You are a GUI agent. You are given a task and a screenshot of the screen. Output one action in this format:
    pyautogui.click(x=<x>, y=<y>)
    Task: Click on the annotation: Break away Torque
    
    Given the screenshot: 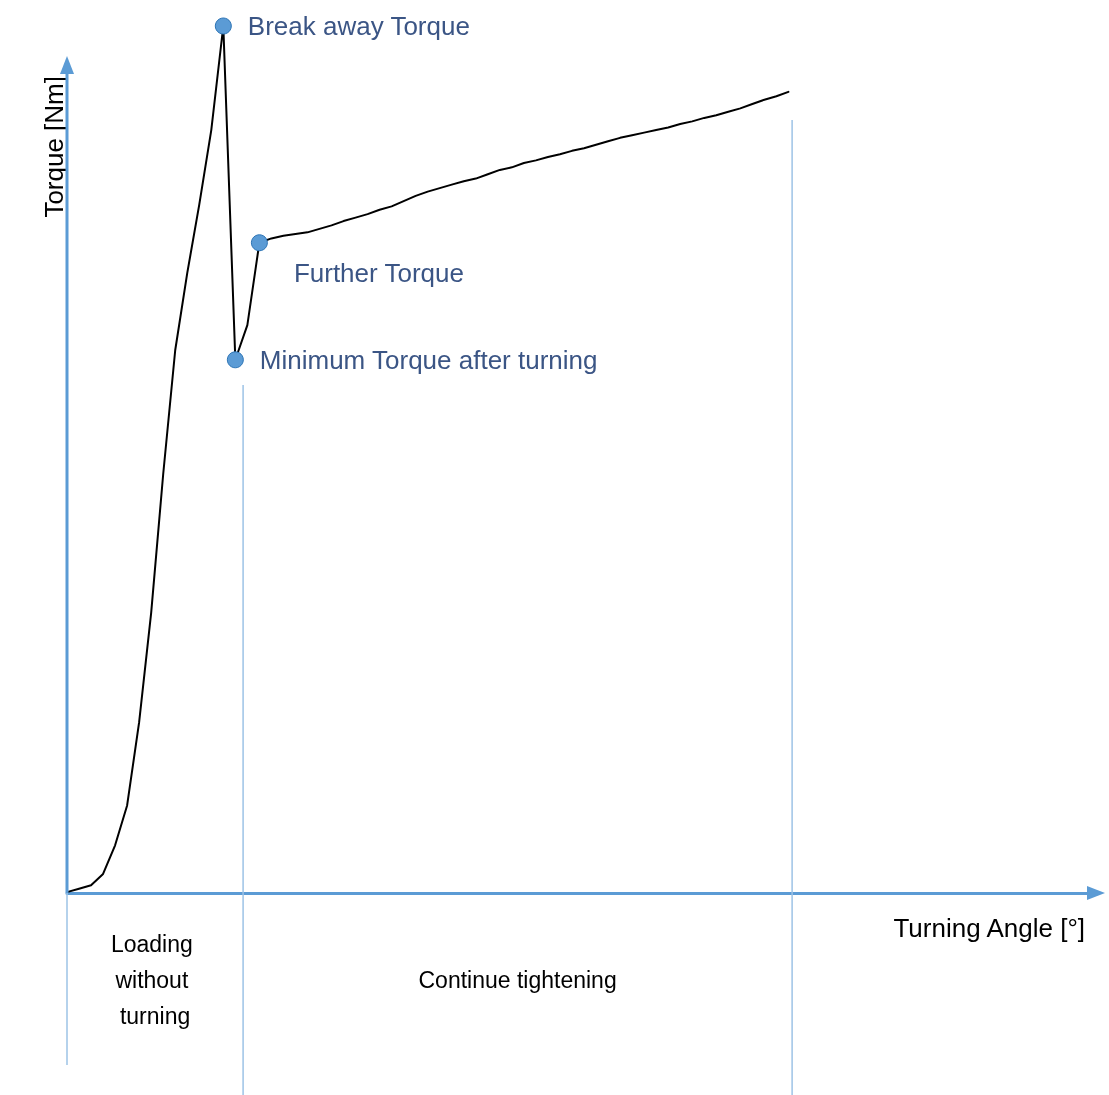 What is the action you would take?
    pyautogui.click(x=358, y=26)
    